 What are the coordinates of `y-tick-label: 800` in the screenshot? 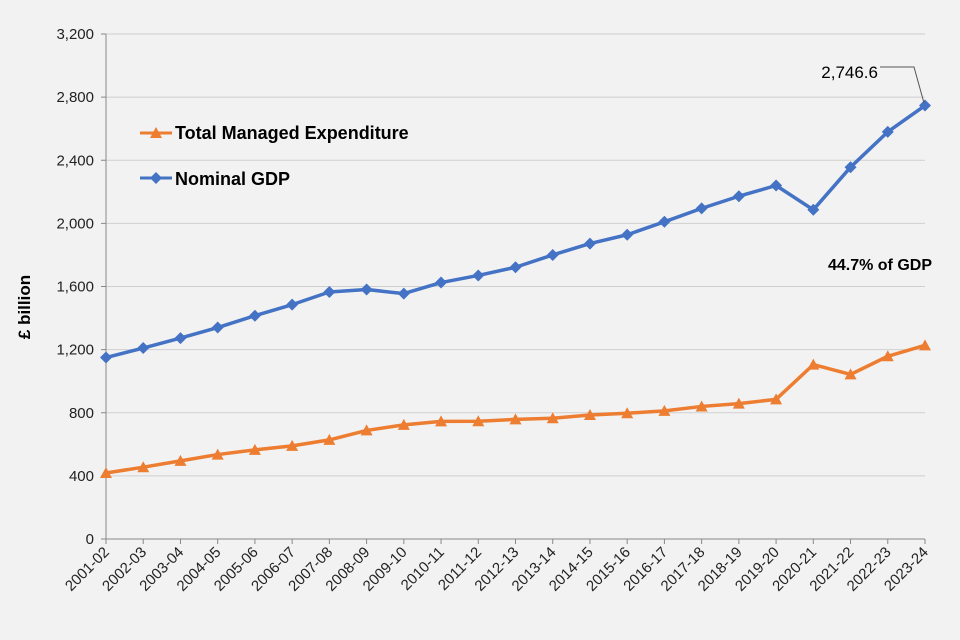 It's located at (81, 413).